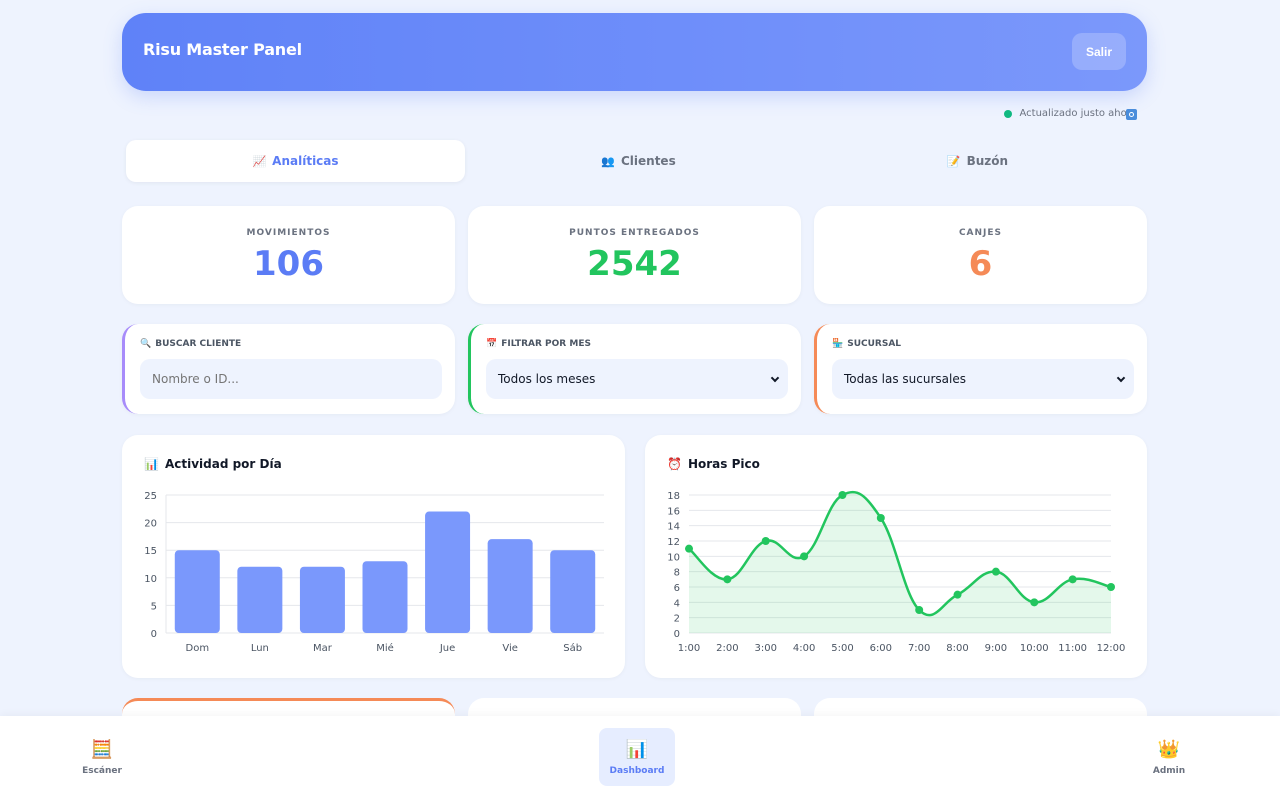 The image size is (1280, 800). I want to click on x-tick-label: 6:00, so click(881, 648).